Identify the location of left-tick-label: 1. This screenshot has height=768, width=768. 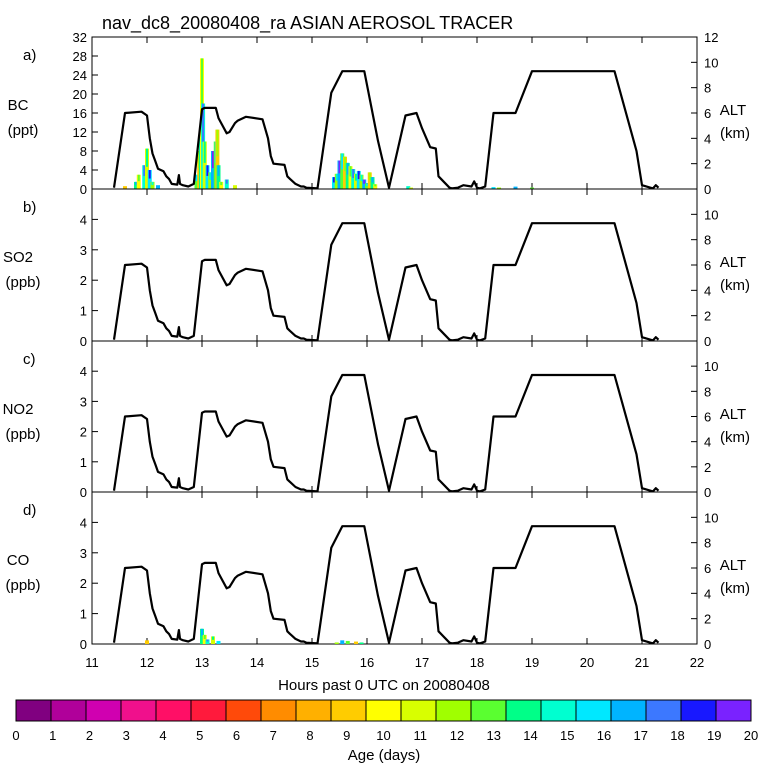
(83, 311).